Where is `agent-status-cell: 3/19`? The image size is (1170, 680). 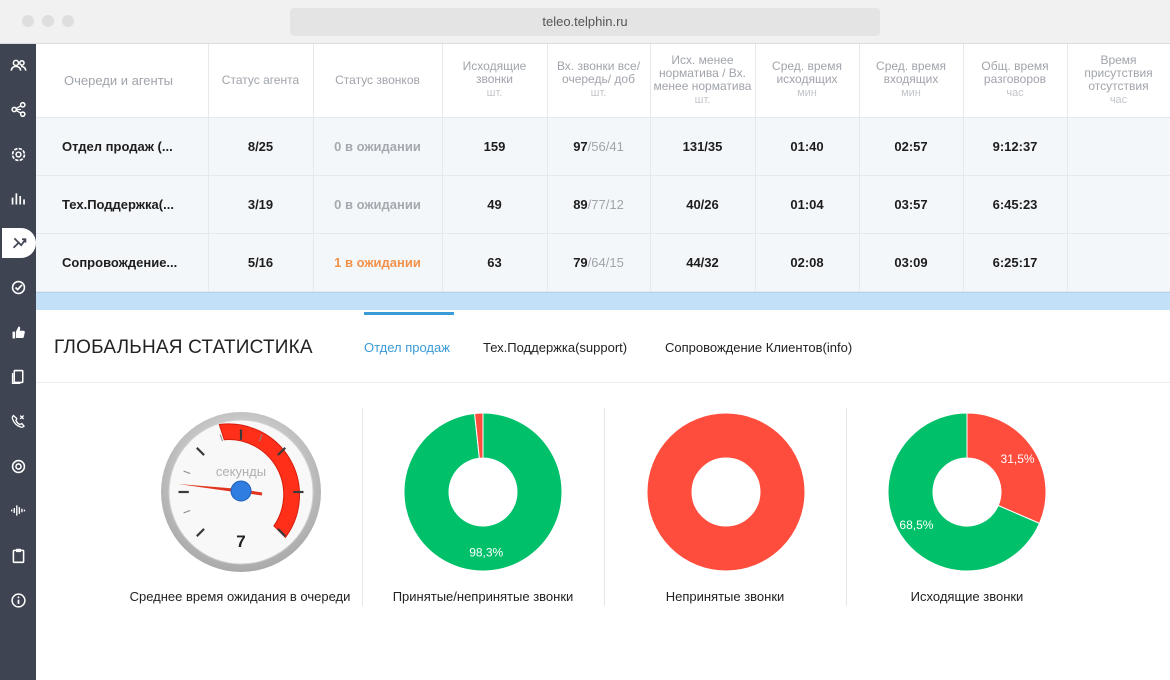 agent-status-cell: 3/19 is located at coordinates (261, 204).